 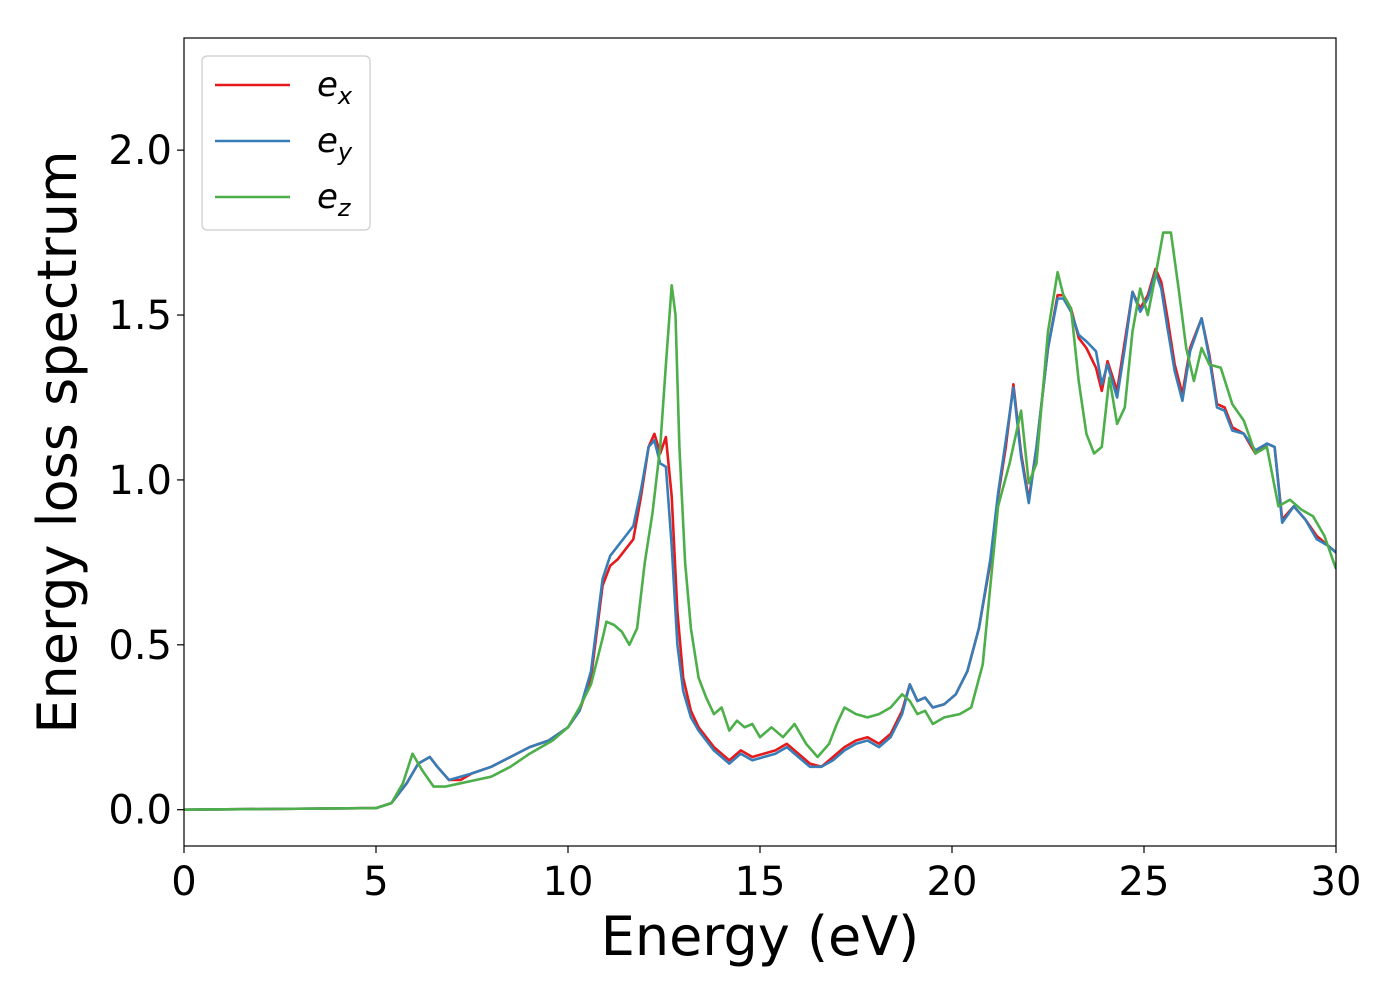 What do you see at coordinates (140, 316) in the screenshot?
I see `y-tick-label: 1.5` at bounding box center [140, 316].